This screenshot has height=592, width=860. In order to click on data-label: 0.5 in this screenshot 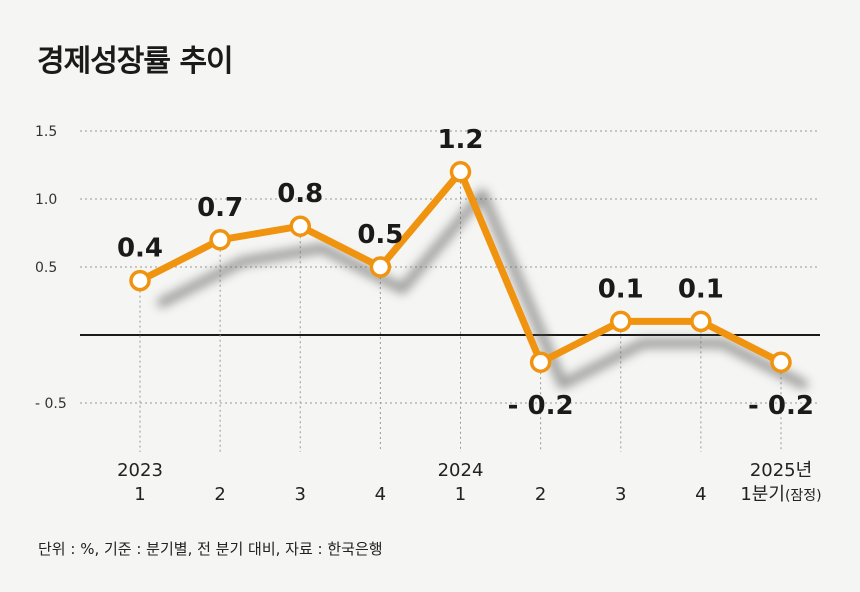, I will do `click(380, 235)`.